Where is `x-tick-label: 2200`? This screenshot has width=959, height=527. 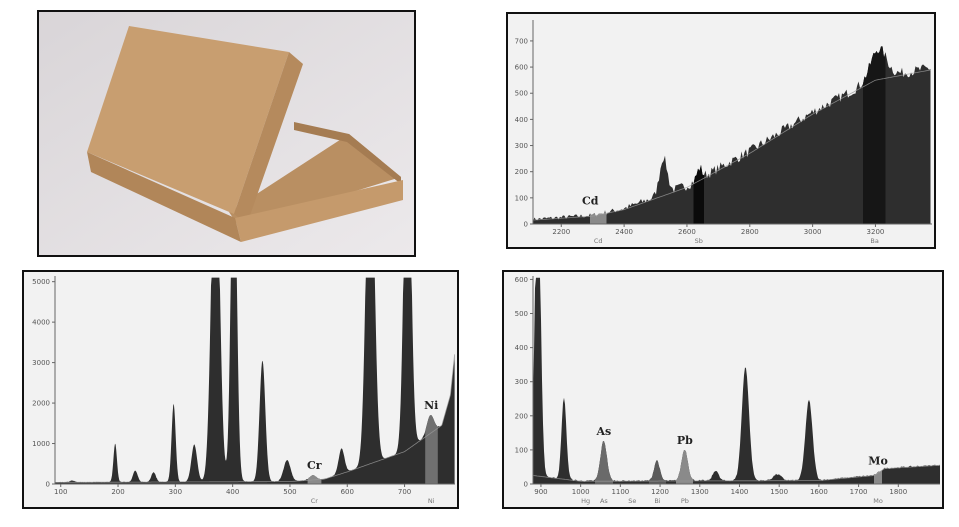
x-tick-label: 2200 is located at coordinates (561, 232).